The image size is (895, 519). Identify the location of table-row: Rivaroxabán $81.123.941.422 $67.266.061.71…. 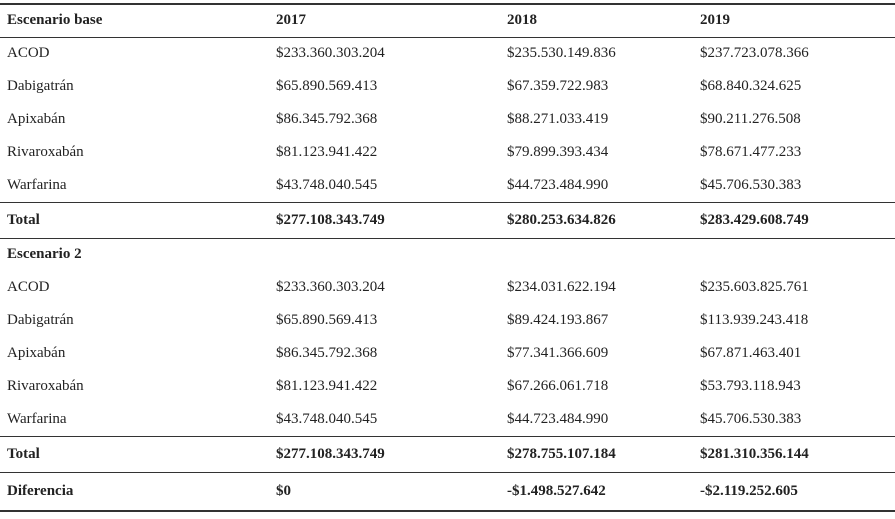
(447, 386).